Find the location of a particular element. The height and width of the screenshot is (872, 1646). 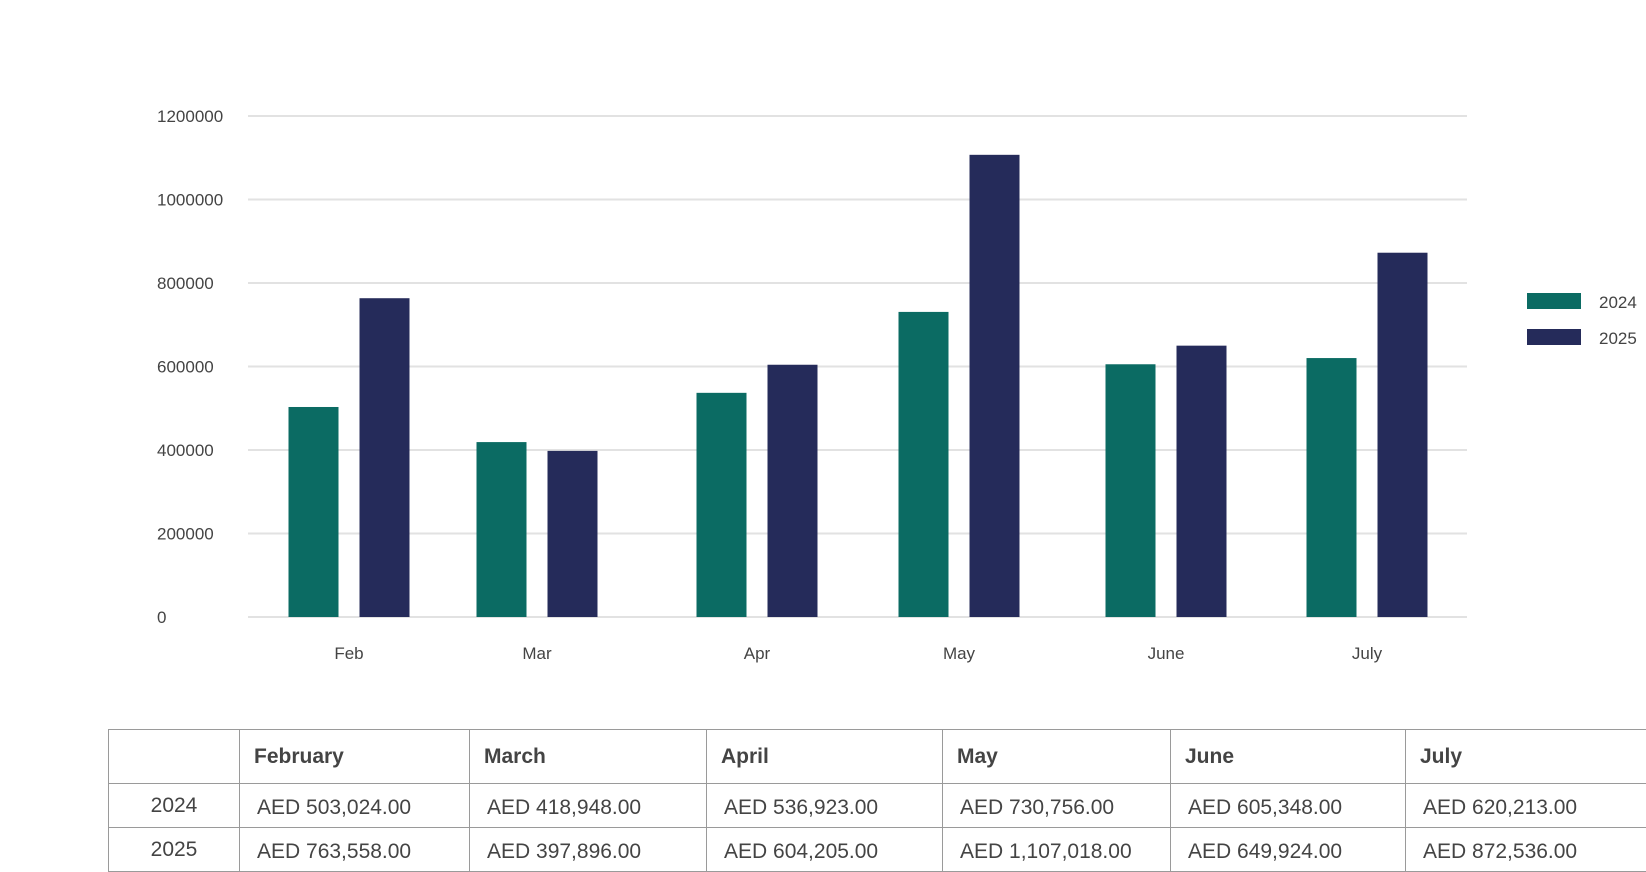

table-header-cell is located at coordinates (174, 757).